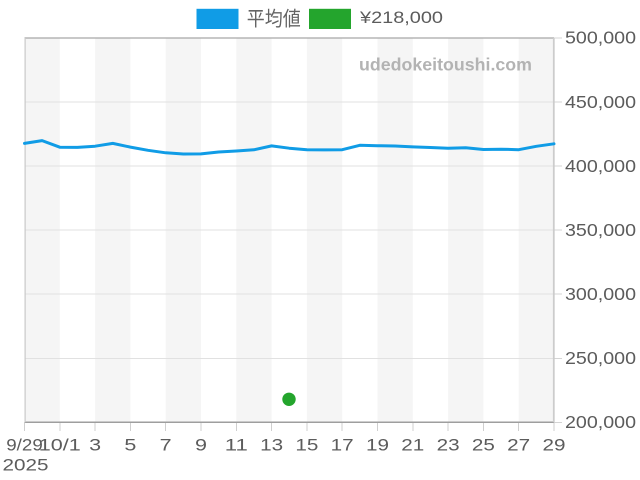  I want to click on svg-text: 23, so click(448, 444).